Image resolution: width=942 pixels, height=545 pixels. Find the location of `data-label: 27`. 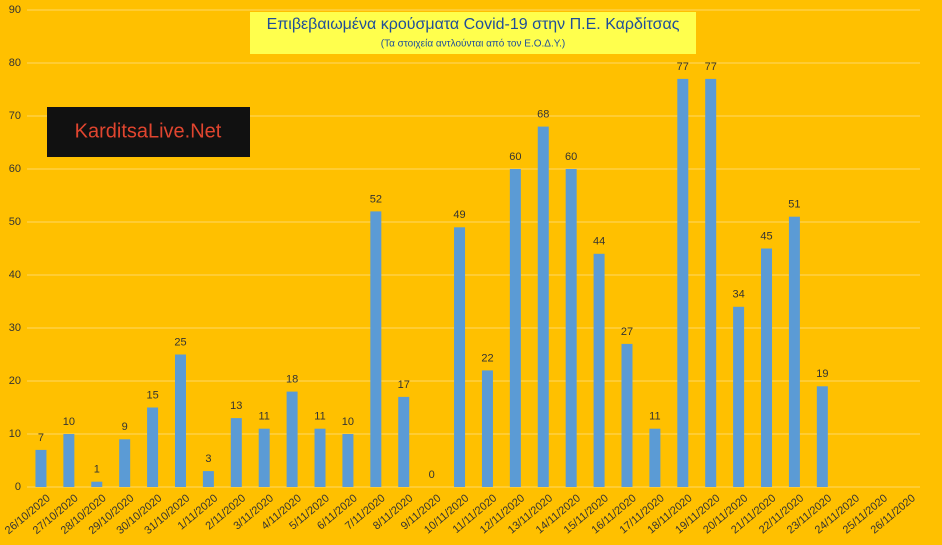

data-label: 27 is located at coordinates (627, 332).